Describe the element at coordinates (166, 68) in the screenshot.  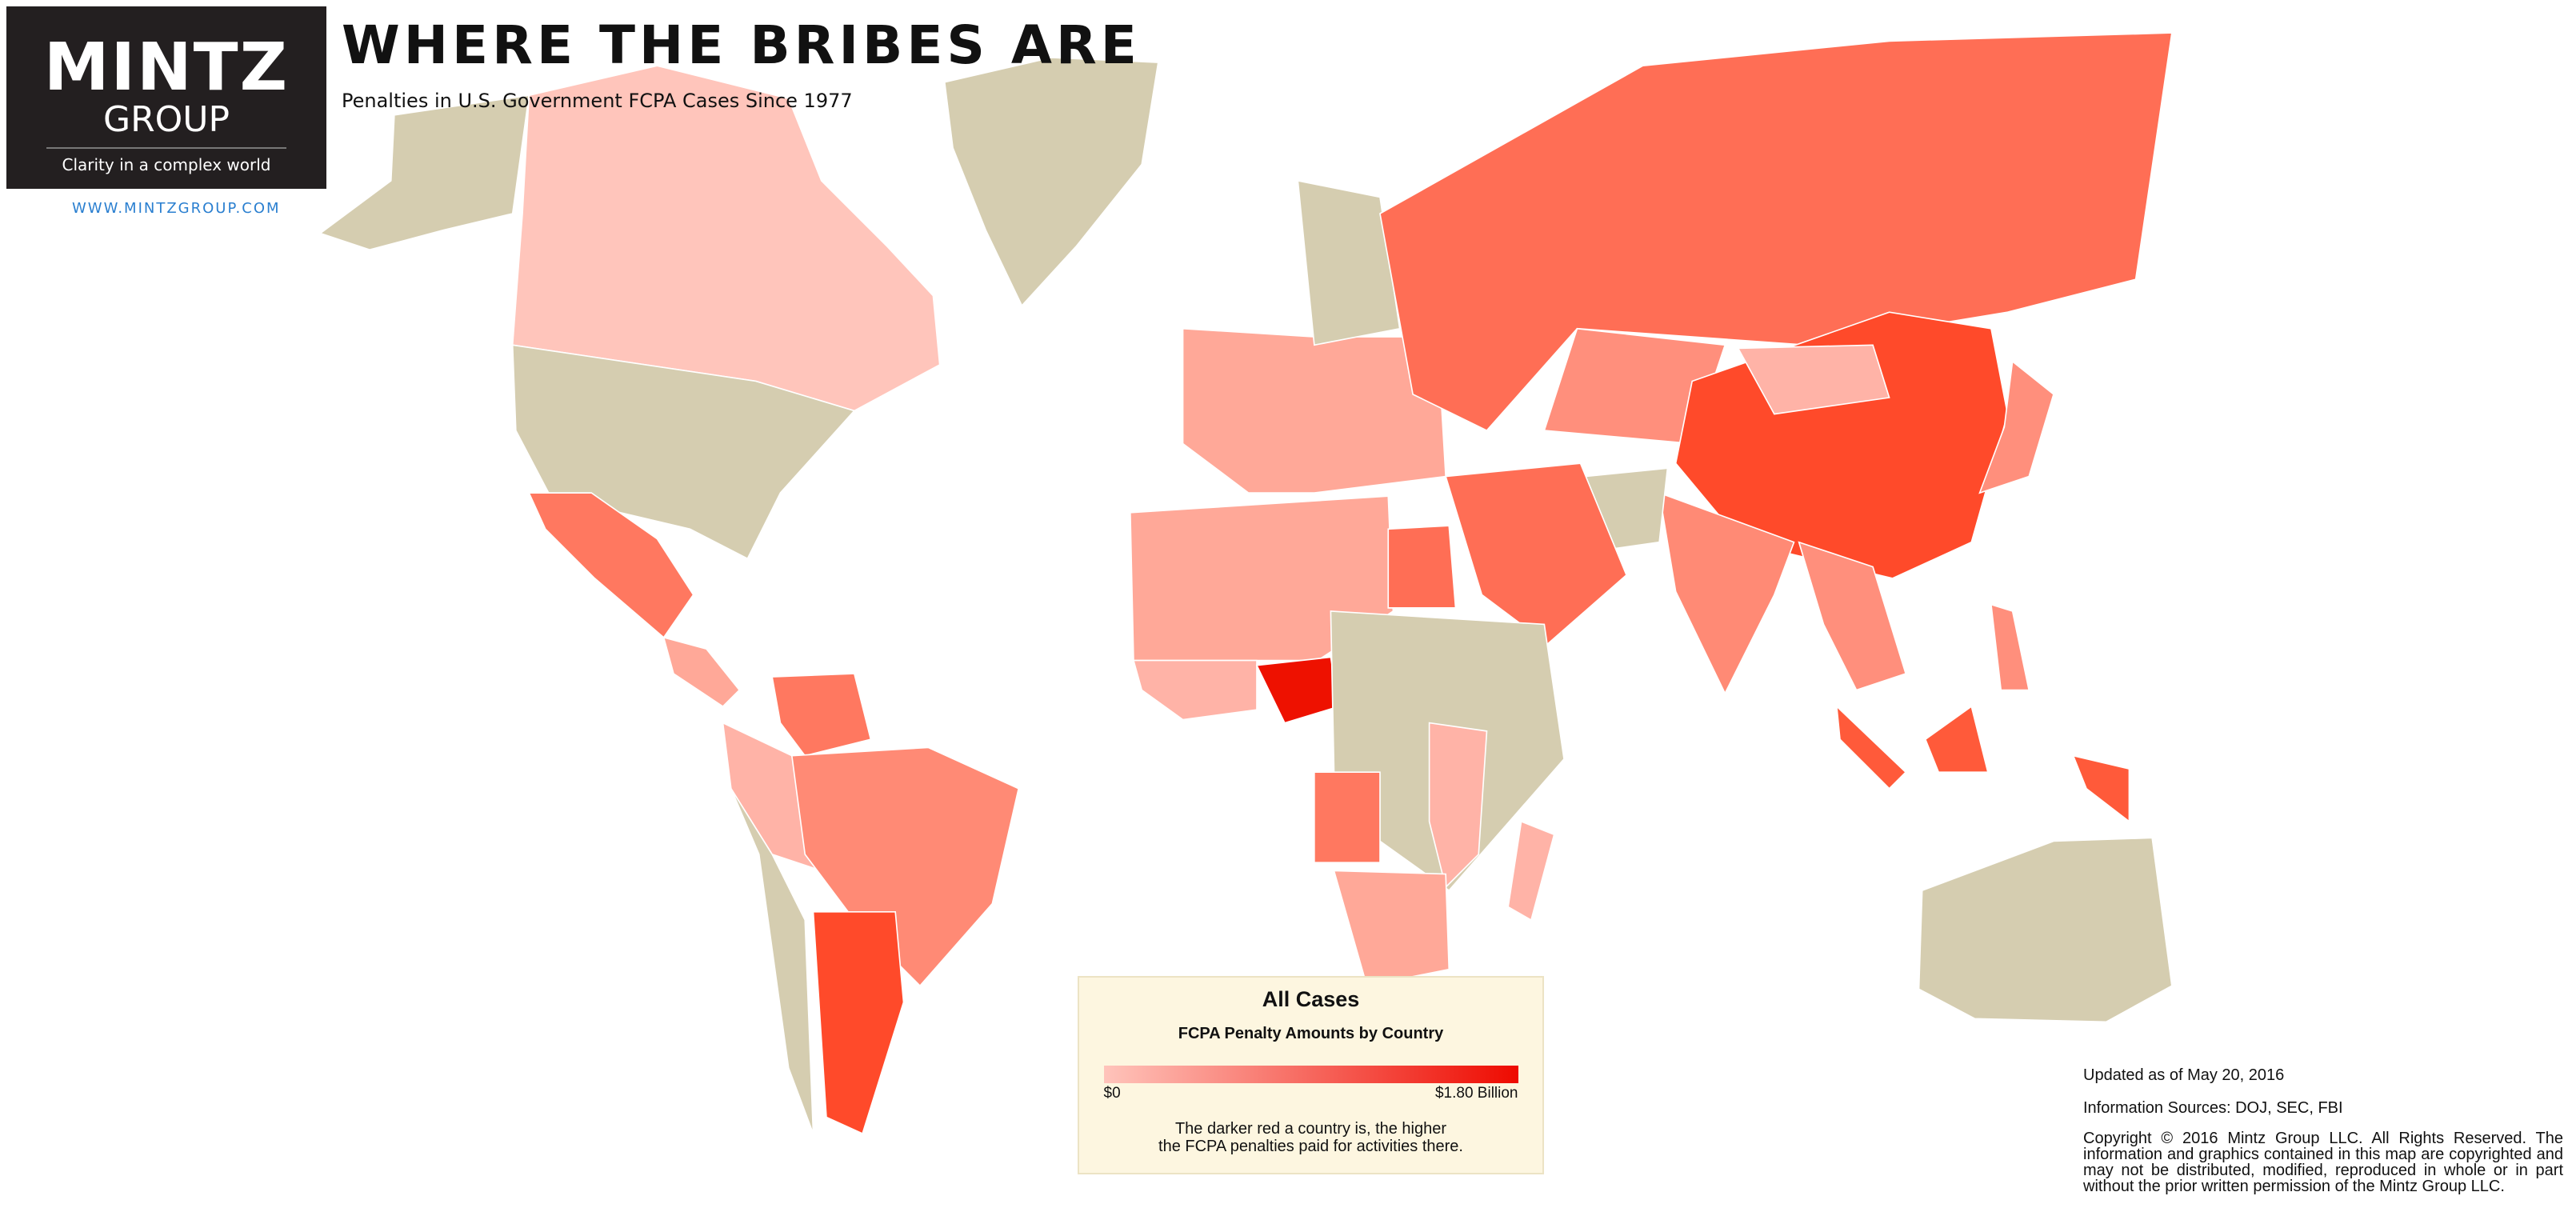
I see `logo-name: MINTZ` at that location.